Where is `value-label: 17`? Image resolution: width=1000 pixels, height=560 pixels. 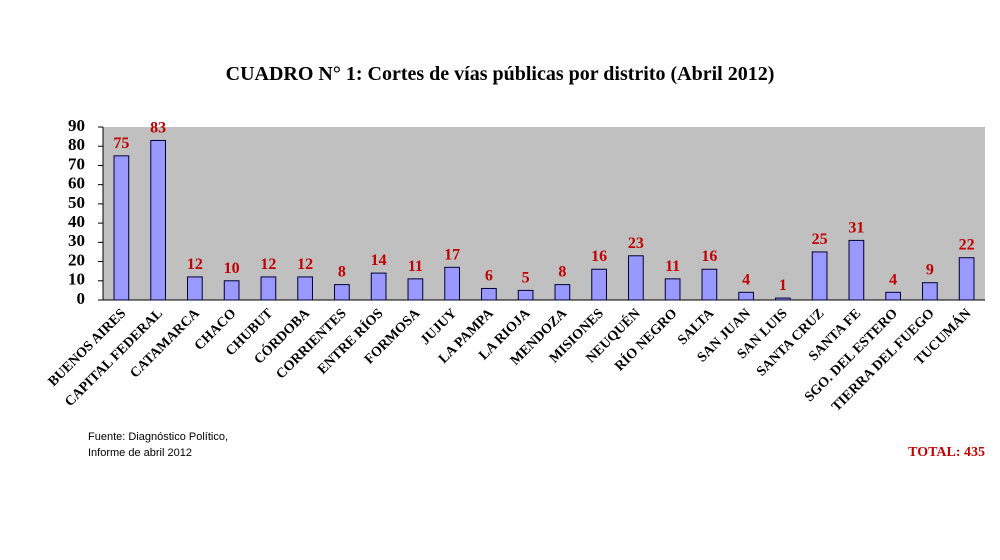 value-label: 17 is located at coordinates (452, 254).